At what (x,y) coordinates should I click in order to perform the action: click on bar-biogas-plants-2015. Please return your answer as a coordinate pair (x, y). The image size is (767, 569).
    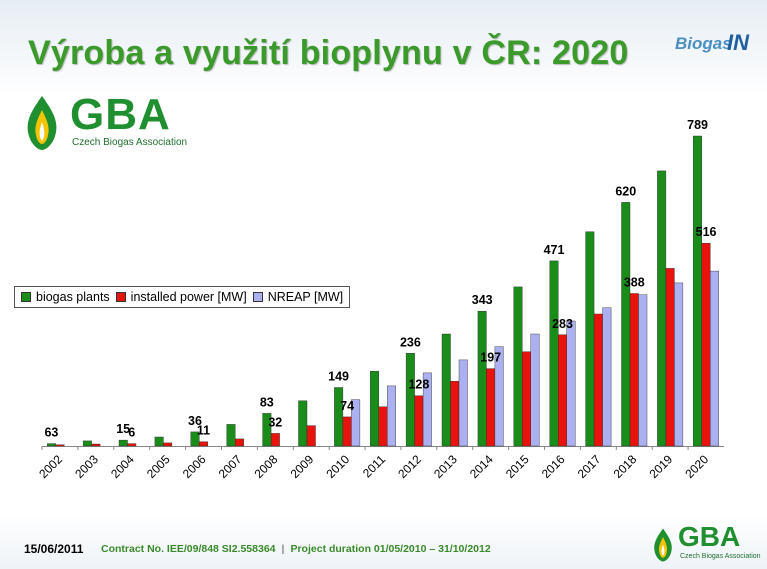
    Looking at the image, I should click on (518, 366).